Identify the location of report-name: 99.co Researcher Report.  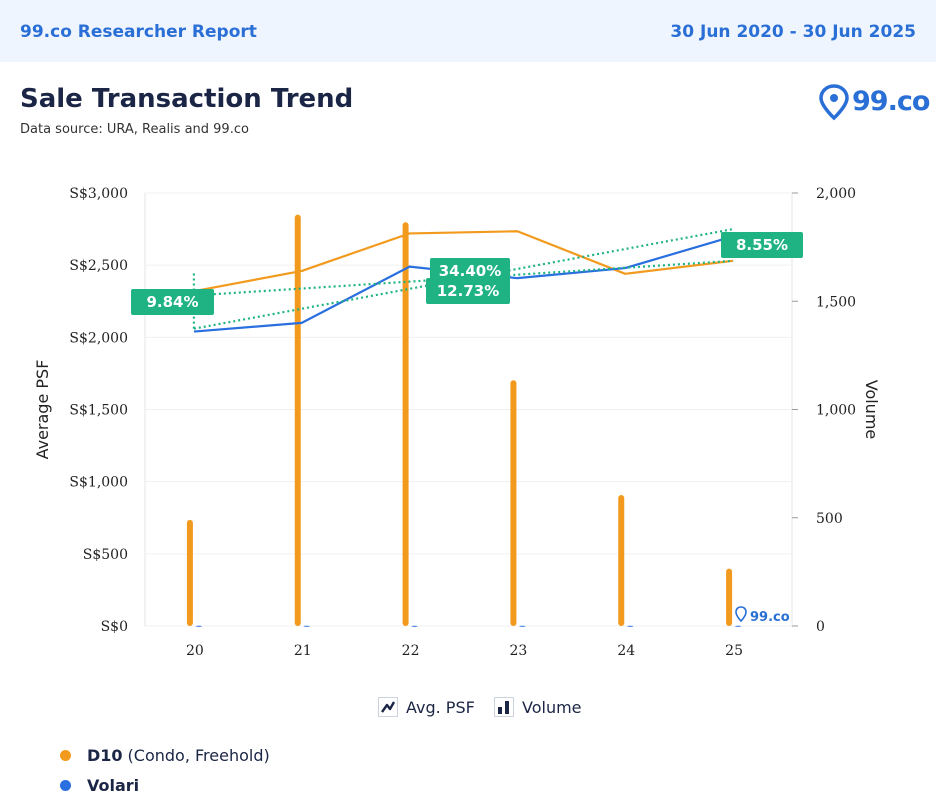
(138, 32).